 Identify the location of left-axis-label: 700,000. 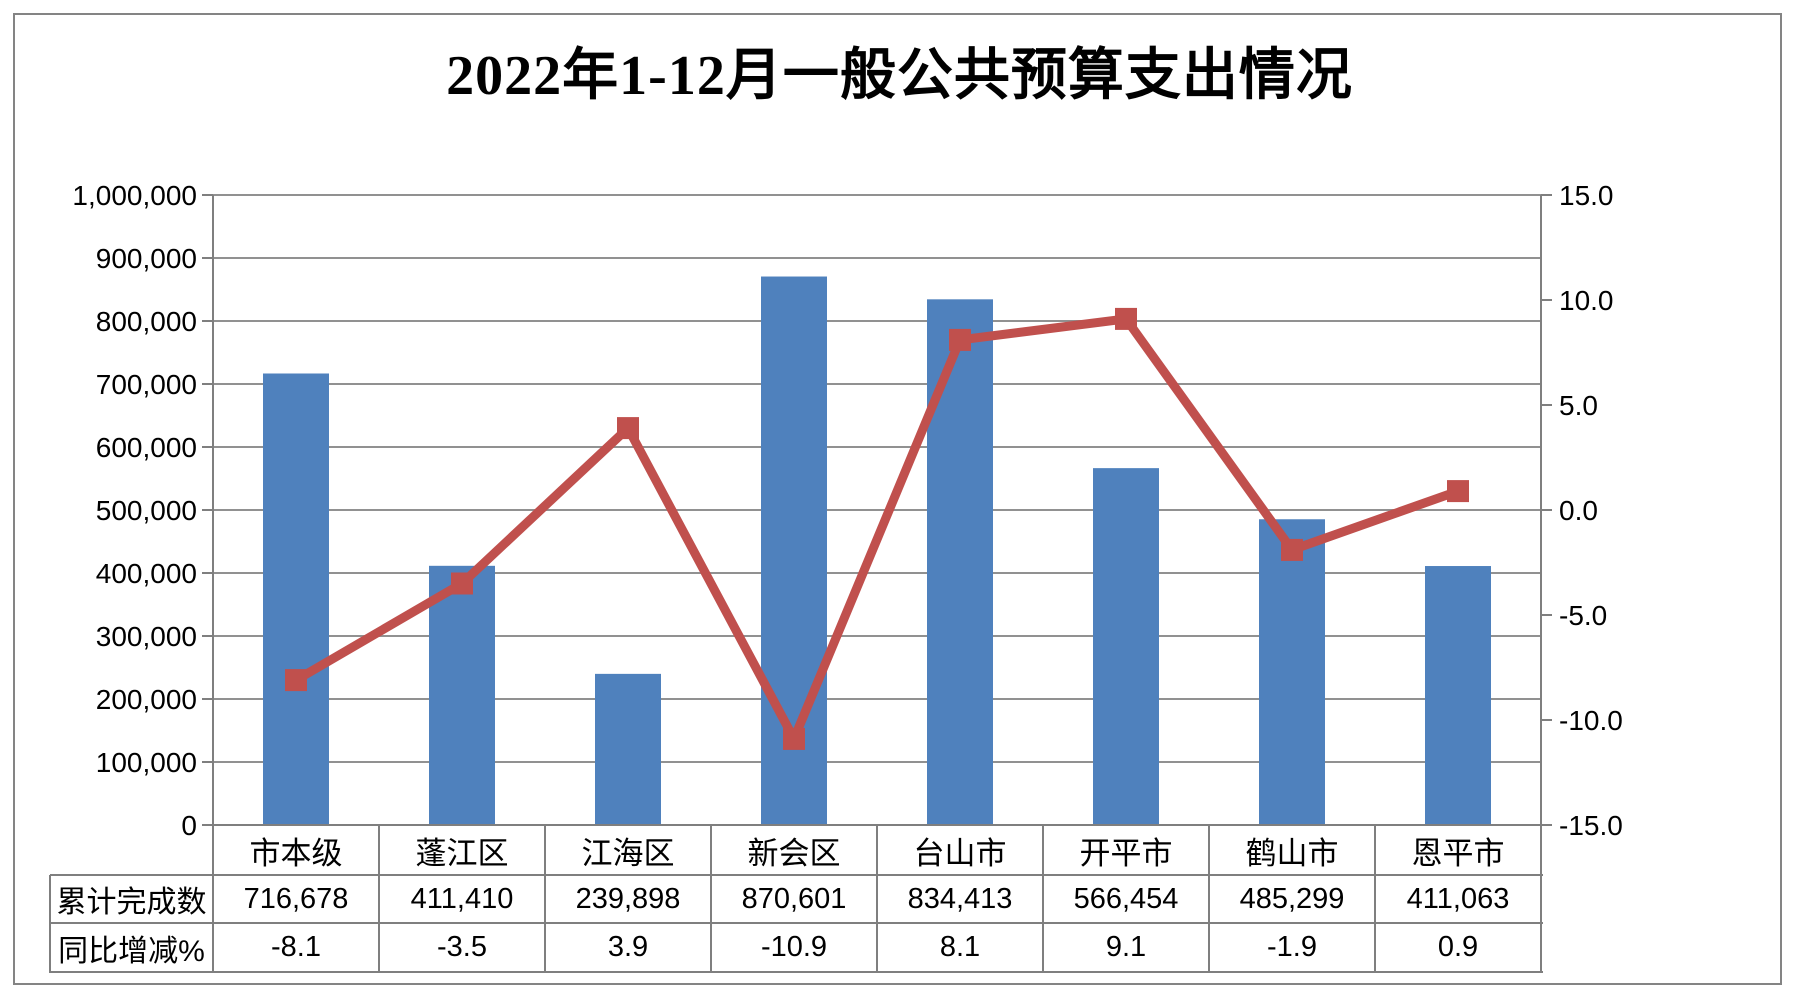
(146, 384).